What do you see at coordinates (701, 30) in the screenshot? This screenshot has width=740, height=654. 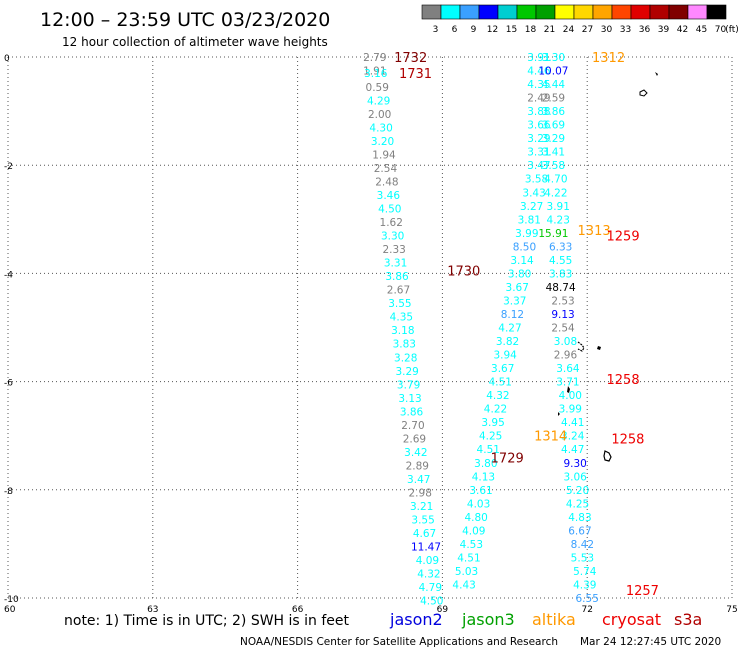 I see `colorbar-tick-label: 45` at bounding box center [701, 30].